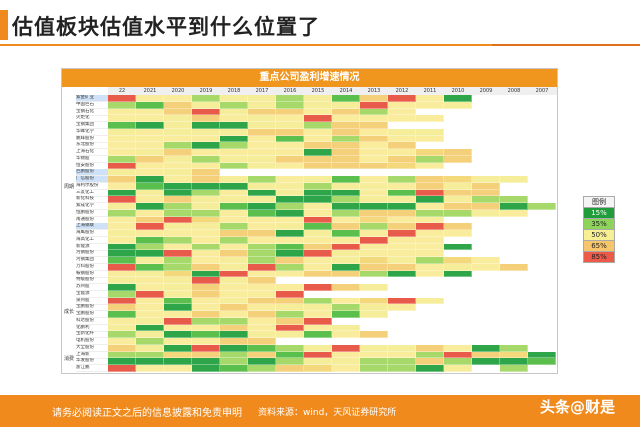 The width and height of the screenshot is (640, 427). What do you see at coordinates (4, 25) in the screenshot?
I see `title-accent-bar` at bounding box center [4, 25].